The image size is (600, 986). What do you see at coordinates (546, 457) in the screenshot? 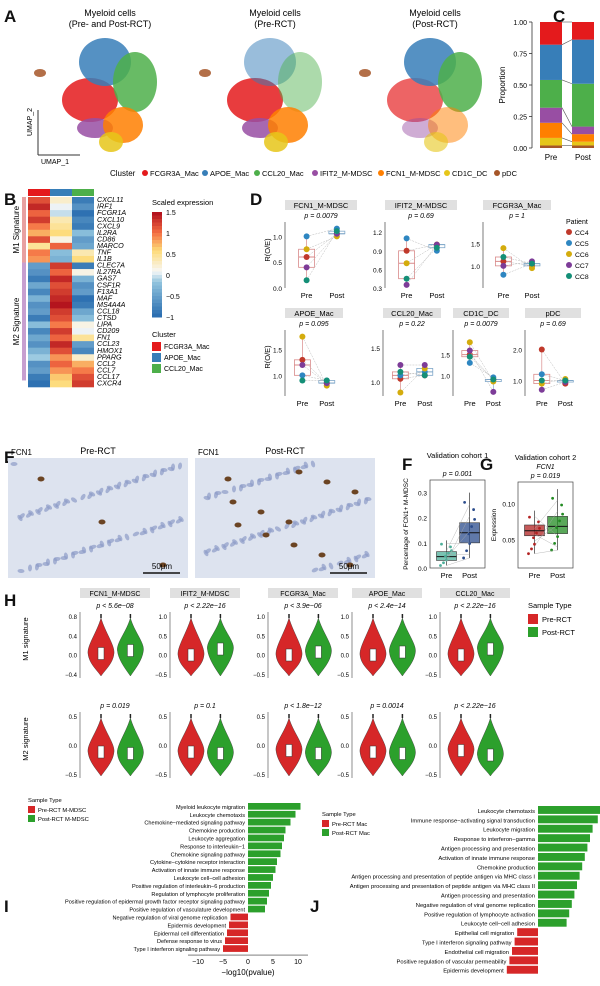
I see `panelG-title: Validation cohort 2` at bounding box center [546, 457].